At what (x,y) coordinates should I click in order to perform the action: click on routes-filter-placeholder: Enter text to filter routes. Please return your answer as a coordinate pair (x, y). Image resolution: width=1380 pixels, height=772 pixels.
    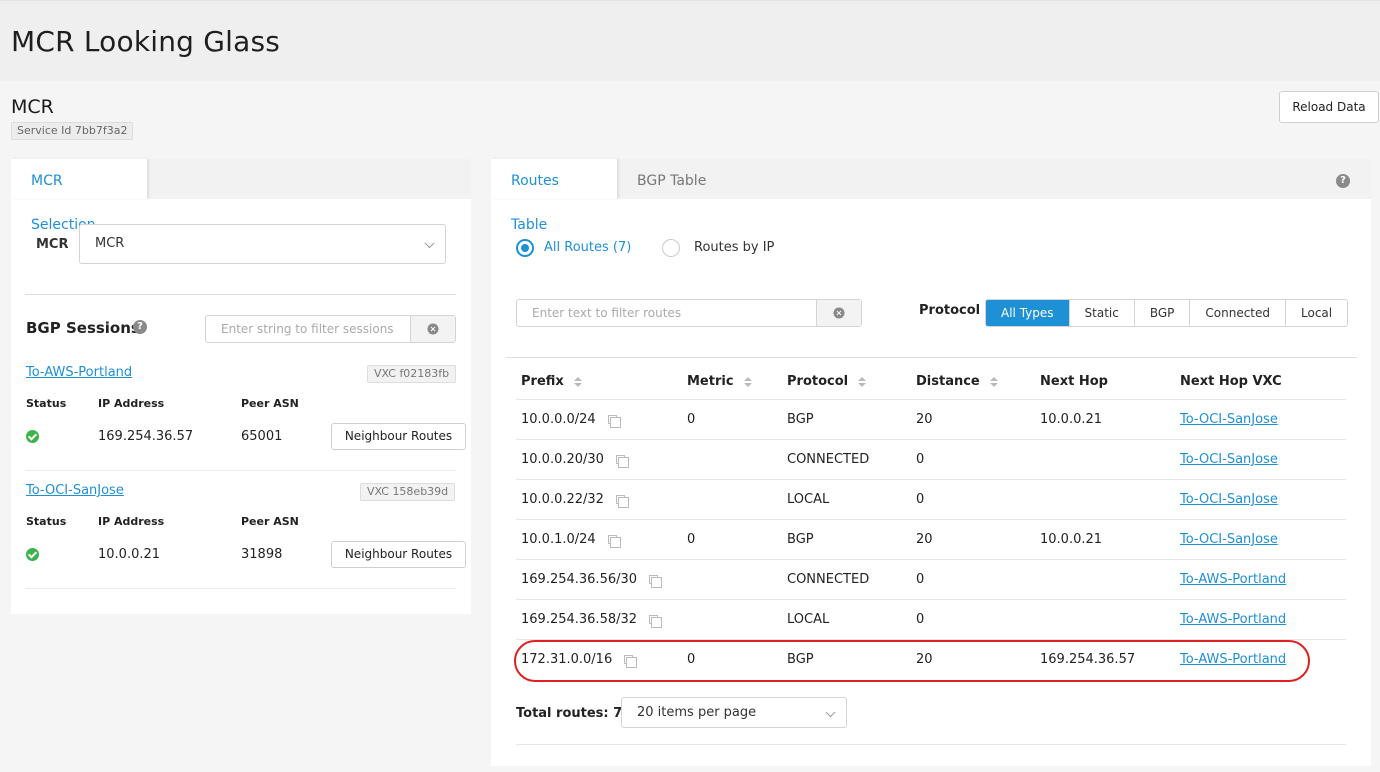
    Looking at the image, I should click on (607, 313).